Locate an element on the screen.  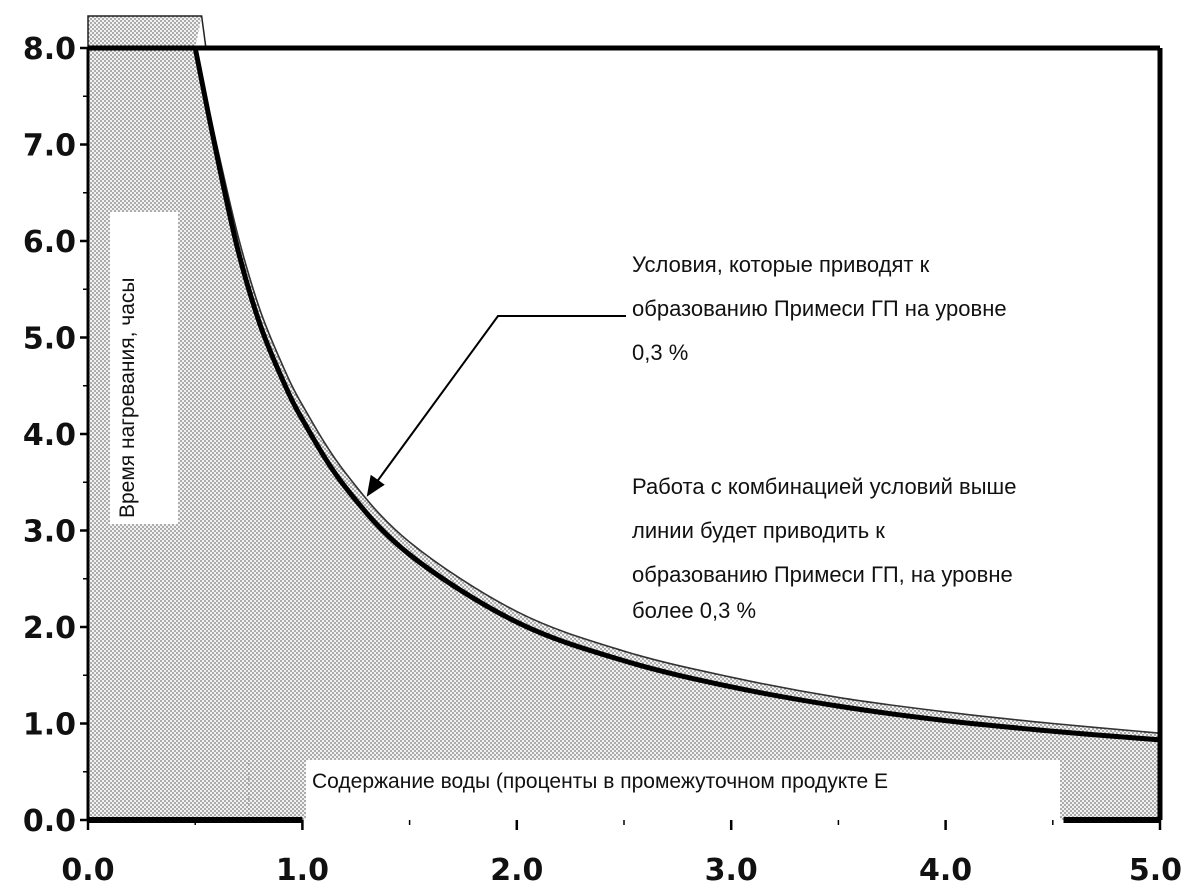
y-tick-label: 2.0 is located at coordinates (49, 628).